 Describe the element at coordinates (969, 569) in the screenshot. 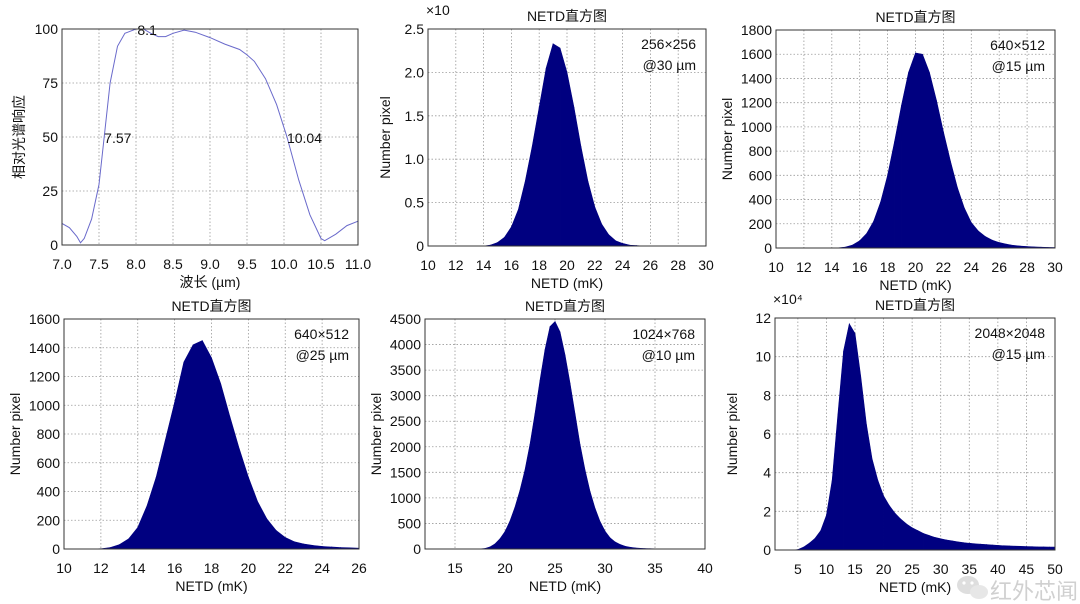

I see `x-tick-label: 35` at that location.